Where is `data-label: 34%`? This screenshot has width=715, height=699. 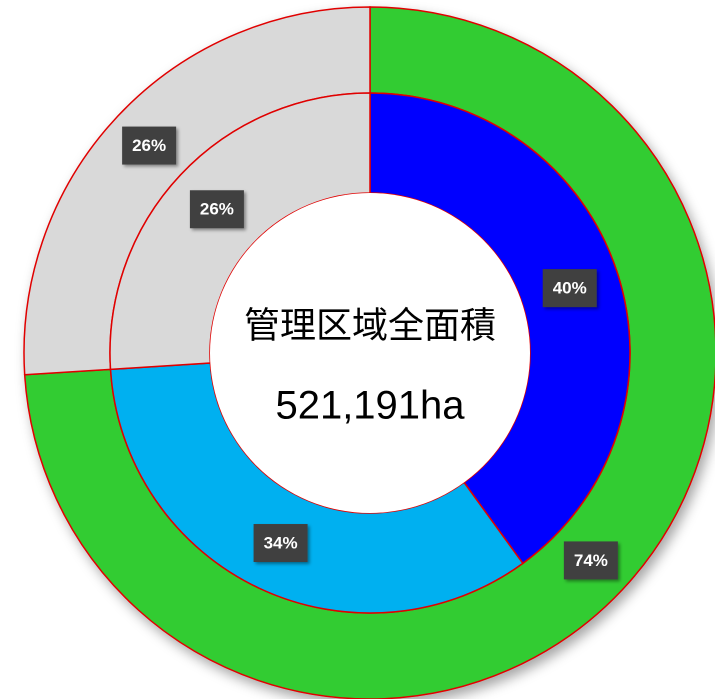 data-label: 34% is located at coordinates (281, 542).